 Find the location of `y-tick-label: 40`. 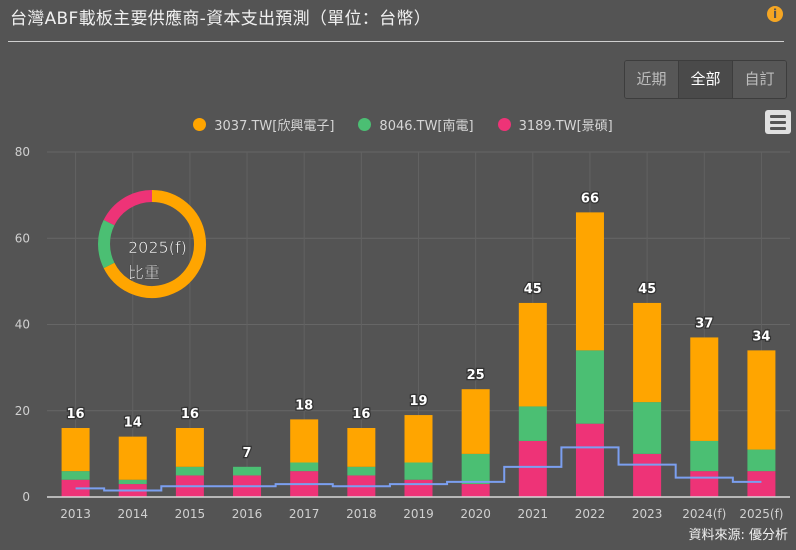

y-tick-label: 40 is located at coordinates (22, 325).